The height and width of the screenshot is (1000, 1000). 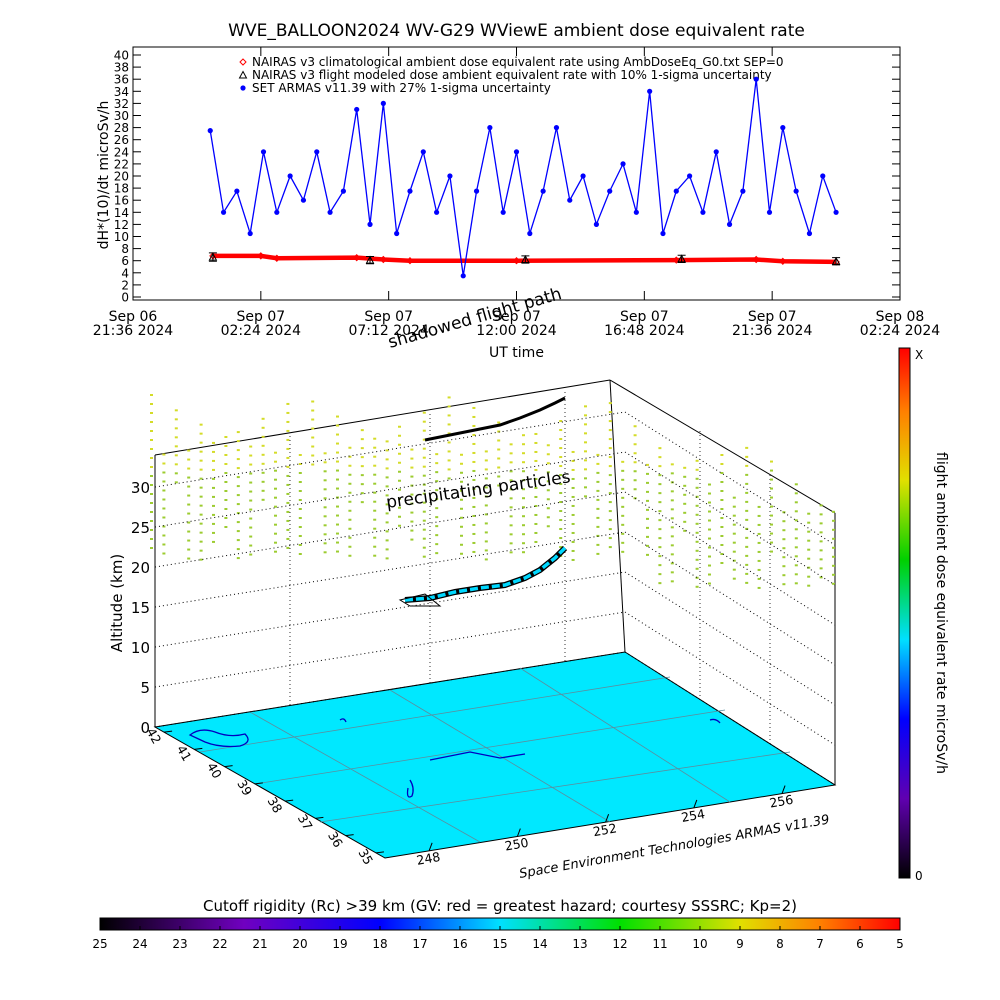 What do you see at coordinates (121, 237) in the screenshot?
I see `y-tick-label: 10` at bounding box center [121, 237].